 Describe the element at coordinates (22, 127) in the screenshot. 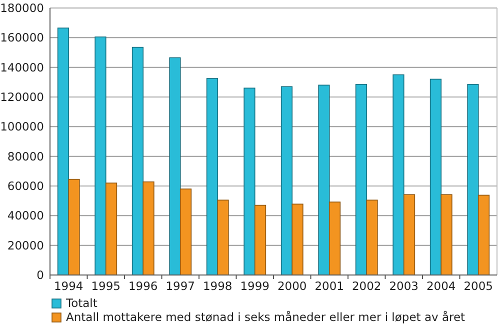

I see `y-tick-label: 100000` at that location.